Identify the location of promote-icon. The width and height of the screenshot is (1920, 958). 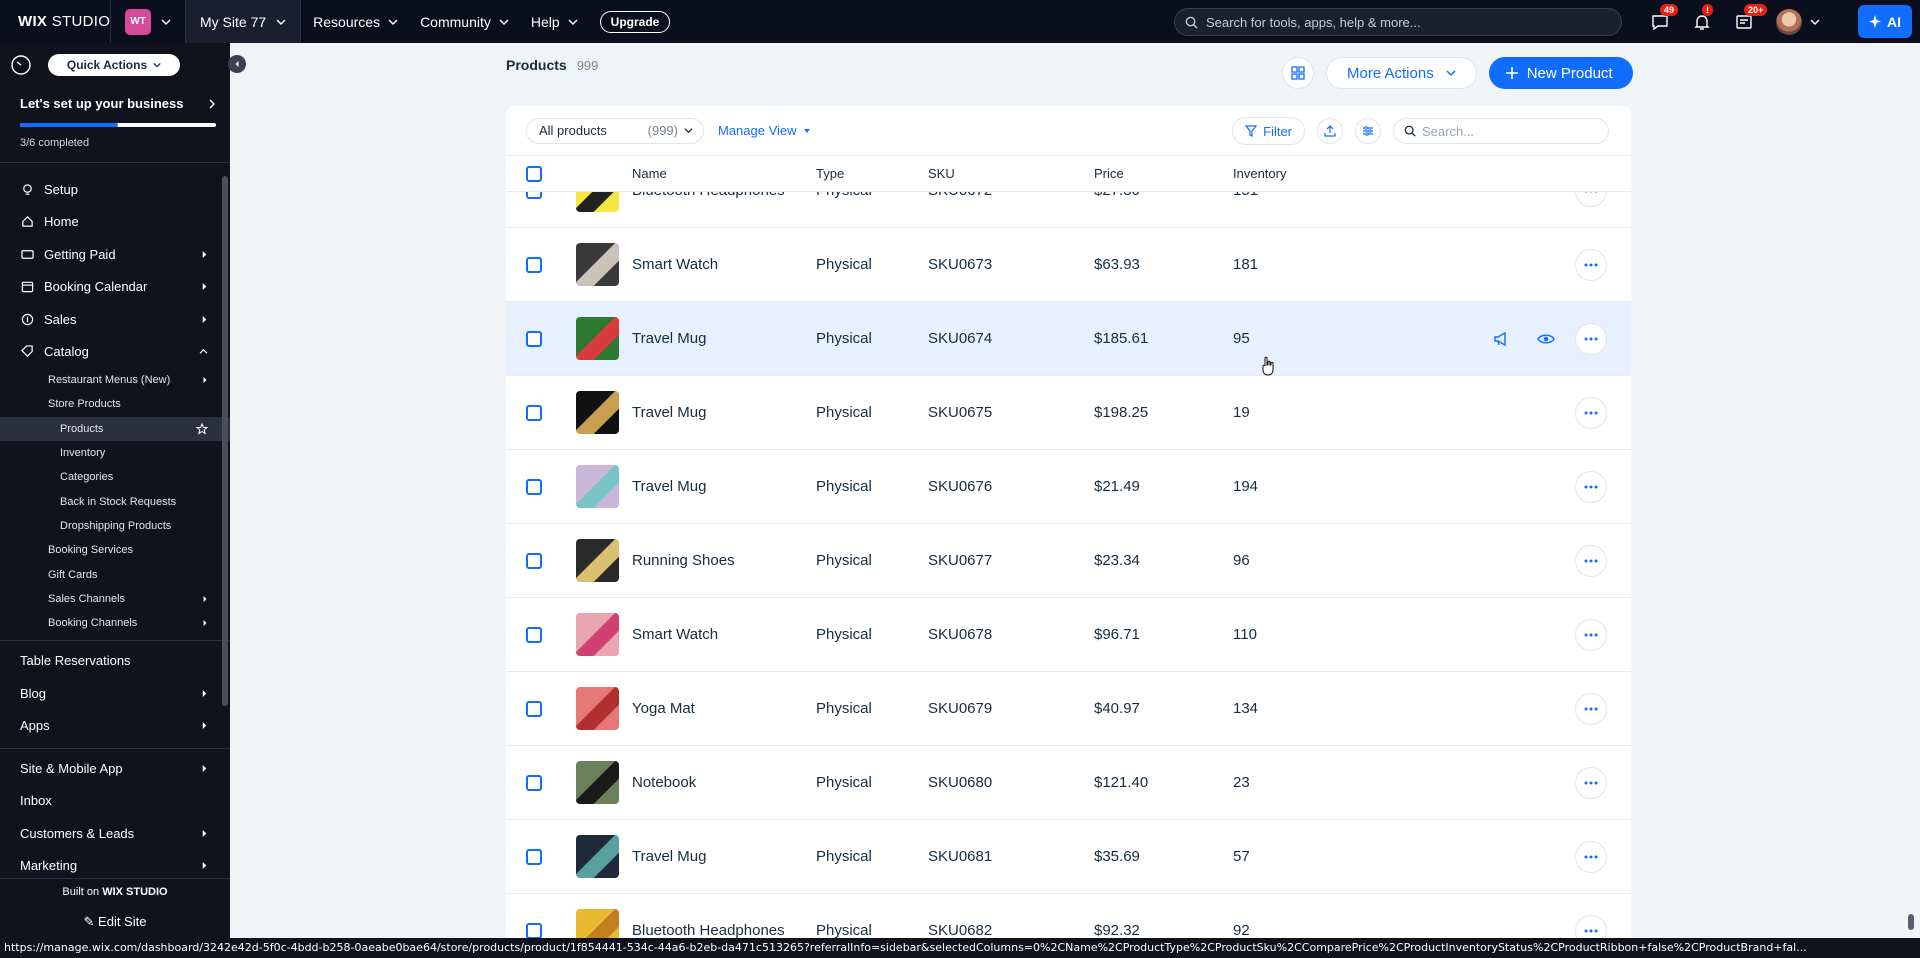
(1502, 339).